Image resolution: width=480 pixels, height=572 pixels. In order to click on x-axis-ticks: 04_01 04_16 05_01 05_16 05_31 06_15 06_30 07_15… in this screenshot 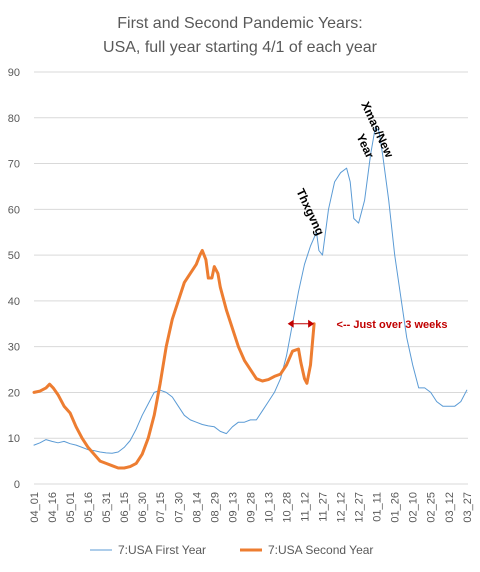, I will do `click(251, 507)`.